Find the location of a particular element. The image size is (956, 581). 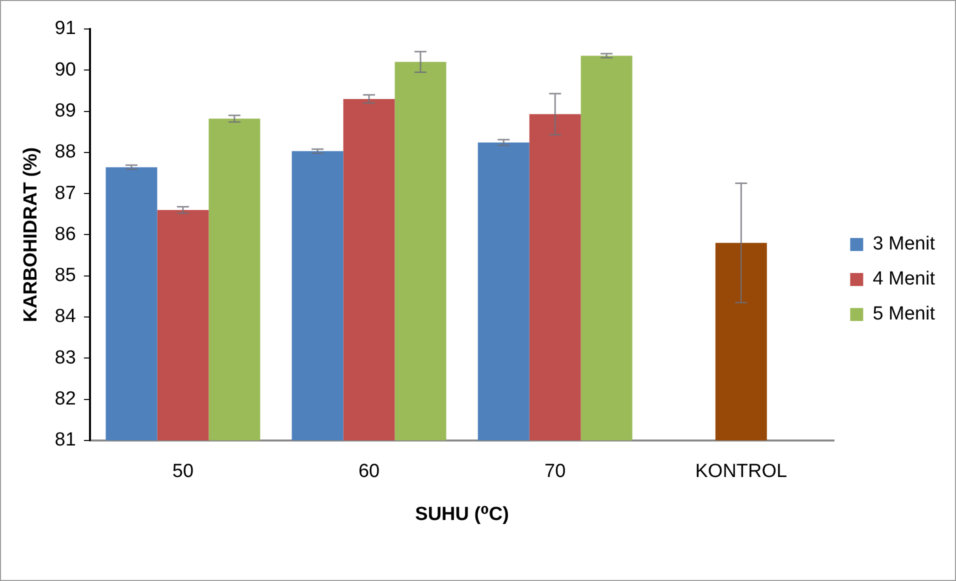

x-tick-label: KONTROL is located at coordinates (741, 471).